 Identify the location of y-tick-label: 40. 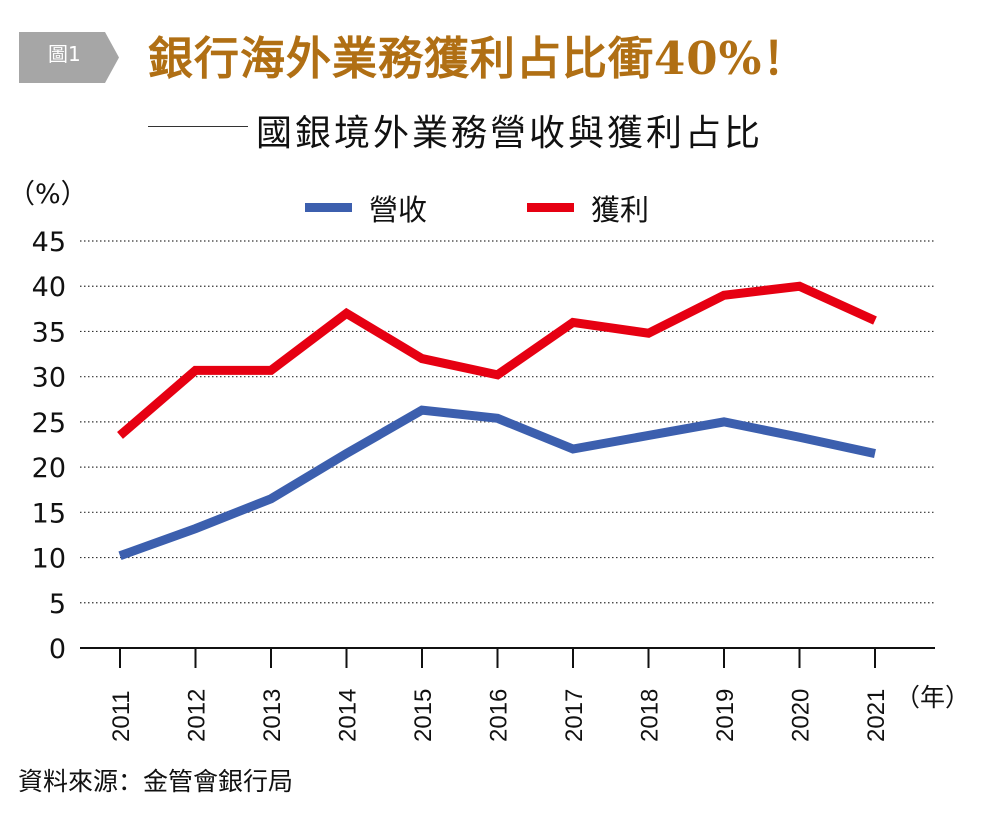
(49, 287).